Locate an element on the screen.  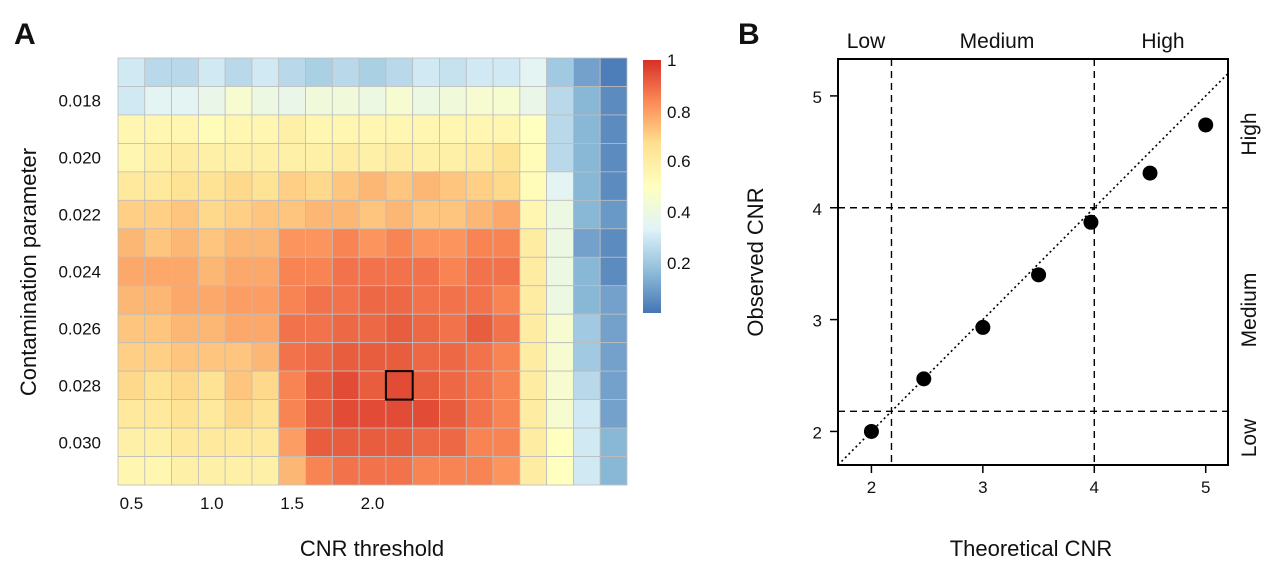
heatmap-y-tick-label: 0.028 is located at coordinates (79, 385).